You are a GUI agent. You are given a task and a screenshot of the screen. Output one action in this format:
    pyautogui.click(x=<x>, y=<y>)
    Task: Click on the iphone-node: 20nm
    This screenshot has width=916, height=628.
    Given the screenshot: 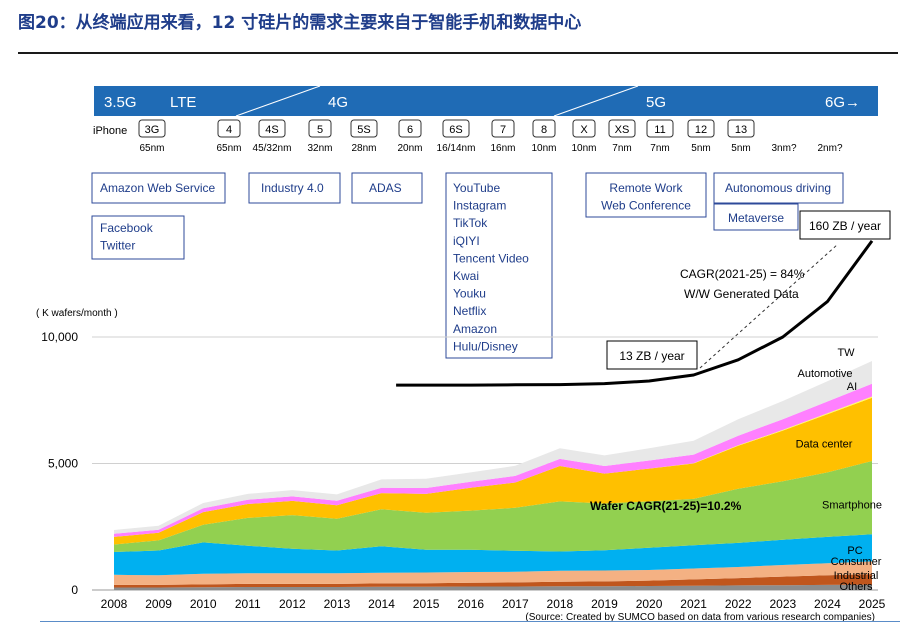 What is the action you would take?
    pyautogui.click(x=409, y=148)
    